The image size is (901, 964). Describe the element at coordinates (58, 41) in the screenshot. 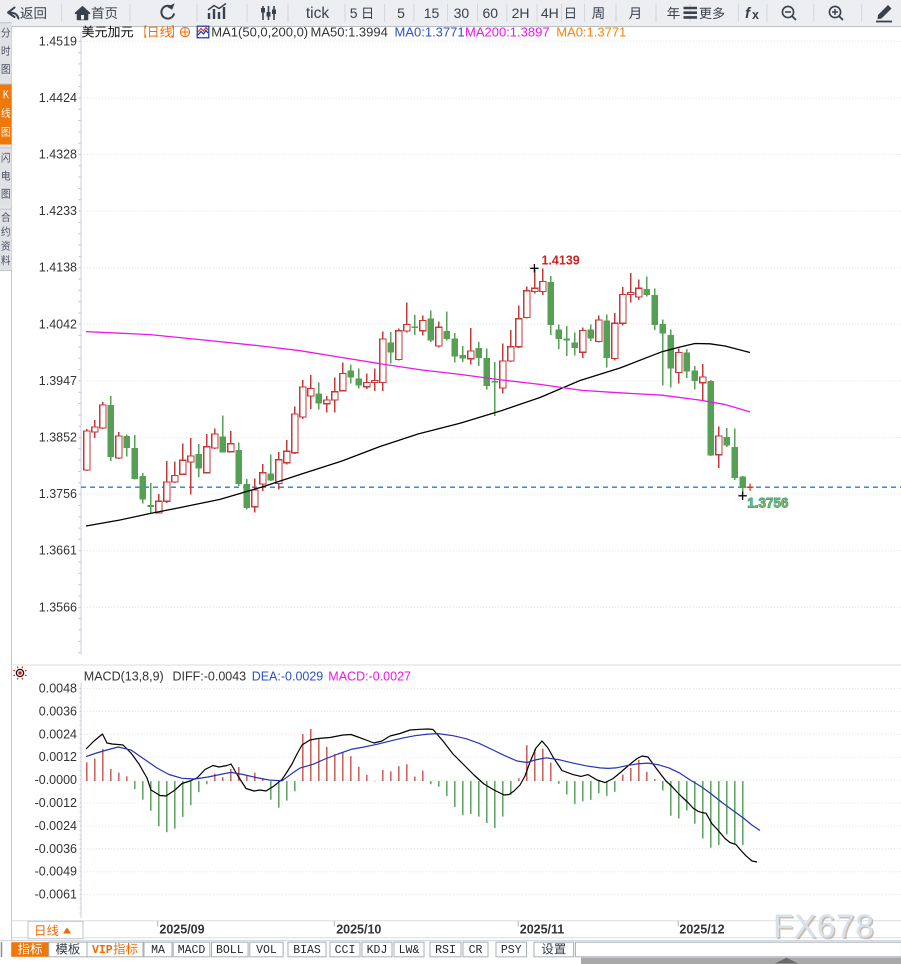

I see `svg-text: 1.4519` at that location.